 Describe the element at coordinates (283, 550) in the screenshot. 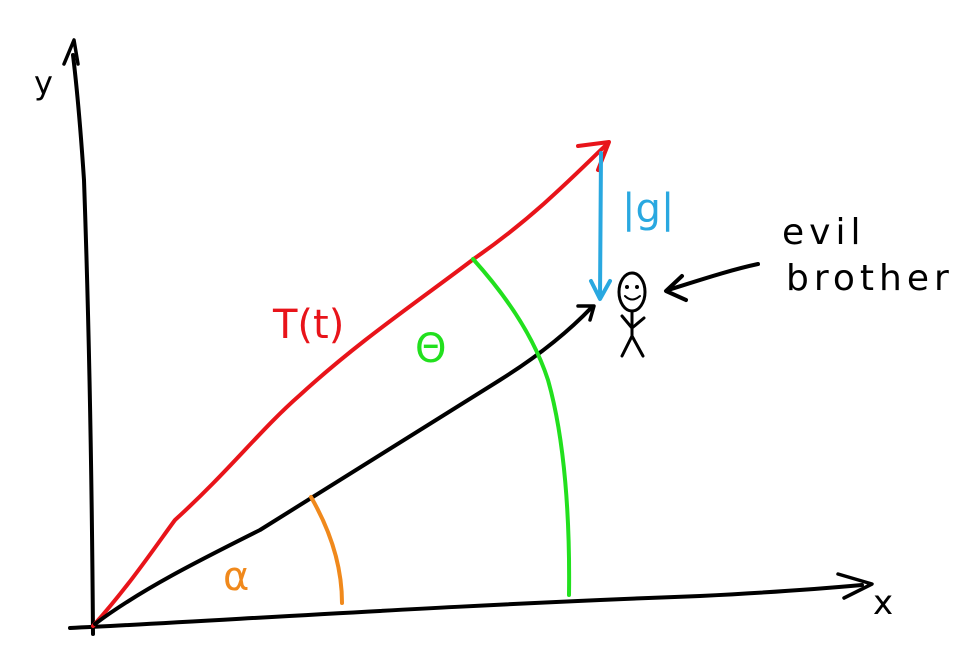

I see `alpha-angle: α` at that location.